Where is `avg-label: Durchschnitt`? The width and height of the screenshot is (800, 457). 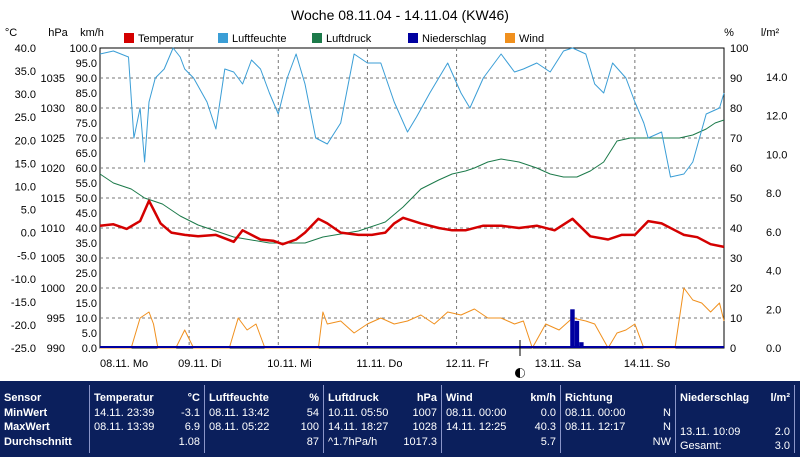
avg-label: Durchschnitt is located at coordinates (38, 442).